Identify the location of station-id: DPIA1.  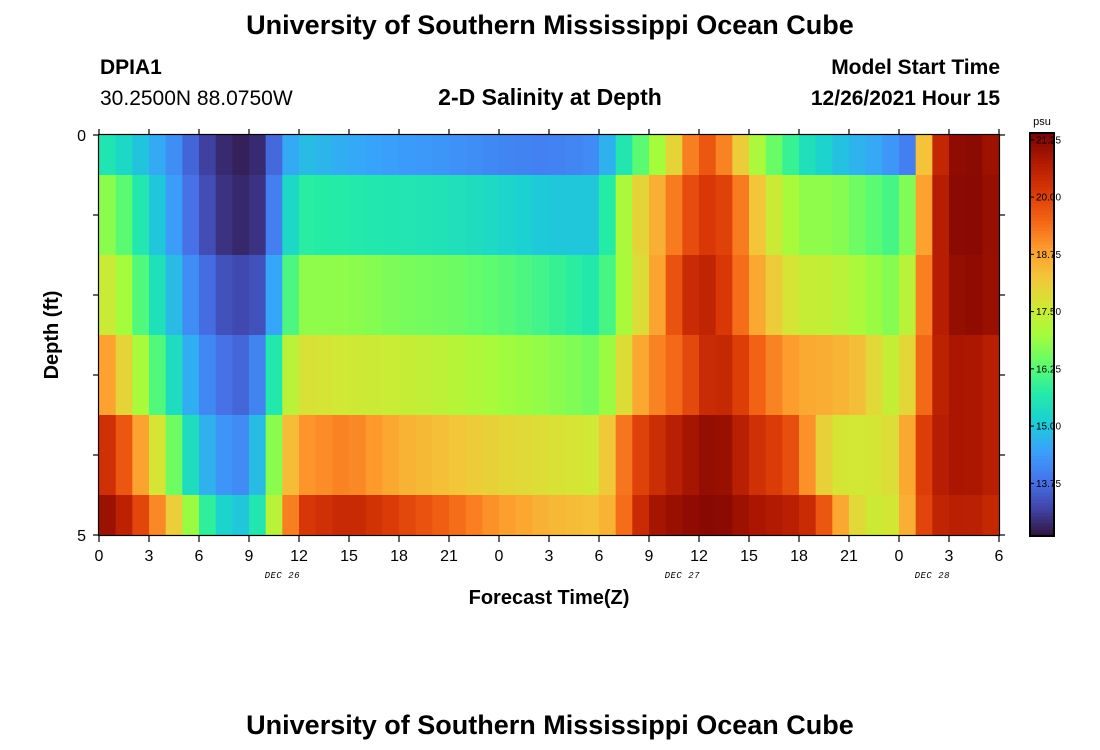
(131, 67).